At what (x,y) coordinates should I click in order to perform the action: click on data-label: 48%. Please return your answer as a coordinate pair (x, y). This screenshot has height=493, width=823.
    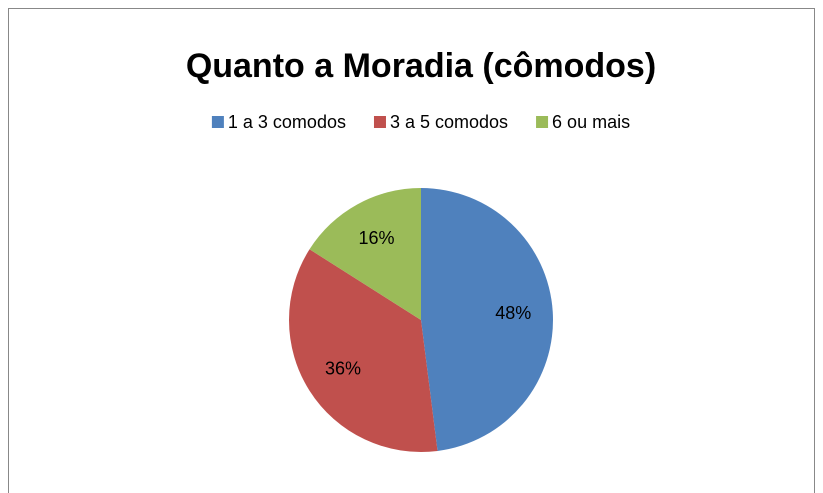
    Looking at the image, I should click on (513, 313).